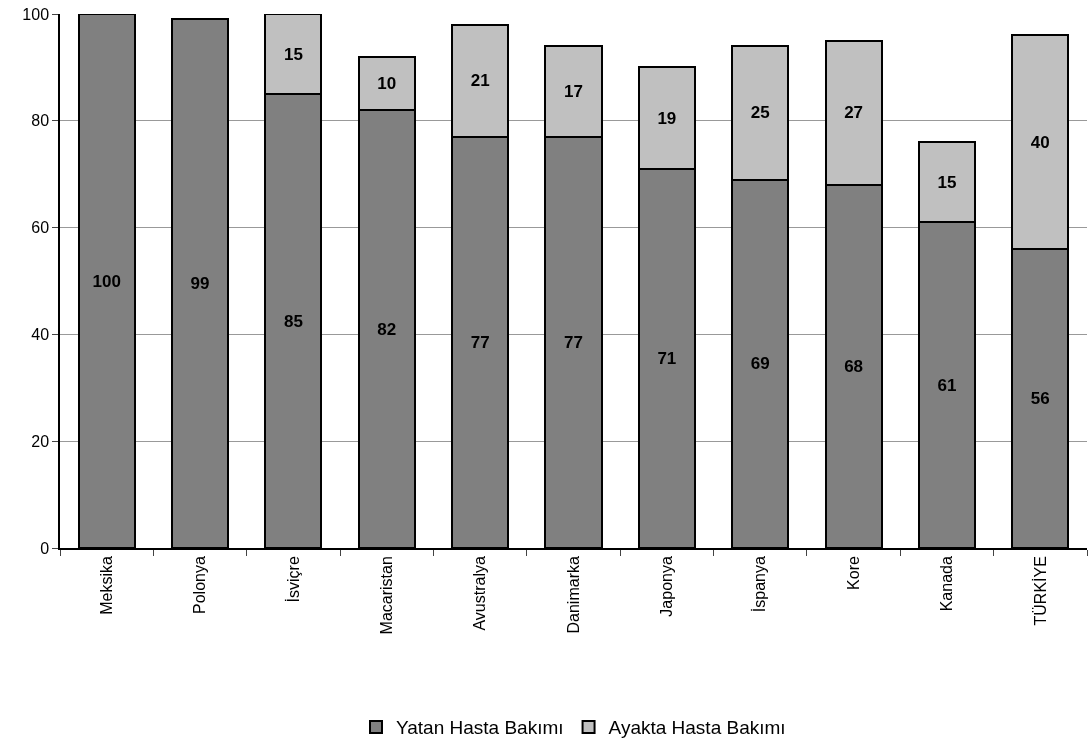  Describe the element at coordinates (854, 366) in the screenshot. I see `data-label: 68` at that location.